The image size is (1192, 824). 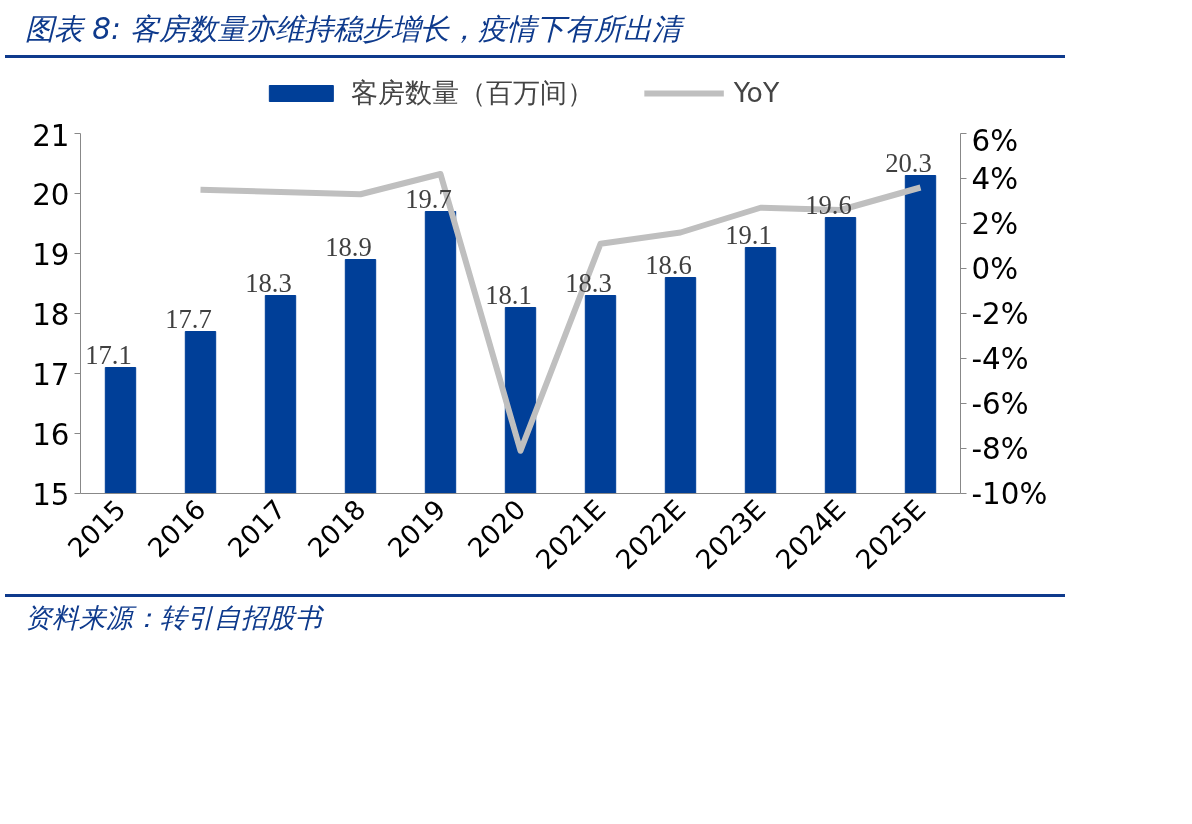 What do you see at coordinates (472, 92) in the screenshot?
I see `legend-label: 客房数量（百万间）` at bounding box center [472, 92].